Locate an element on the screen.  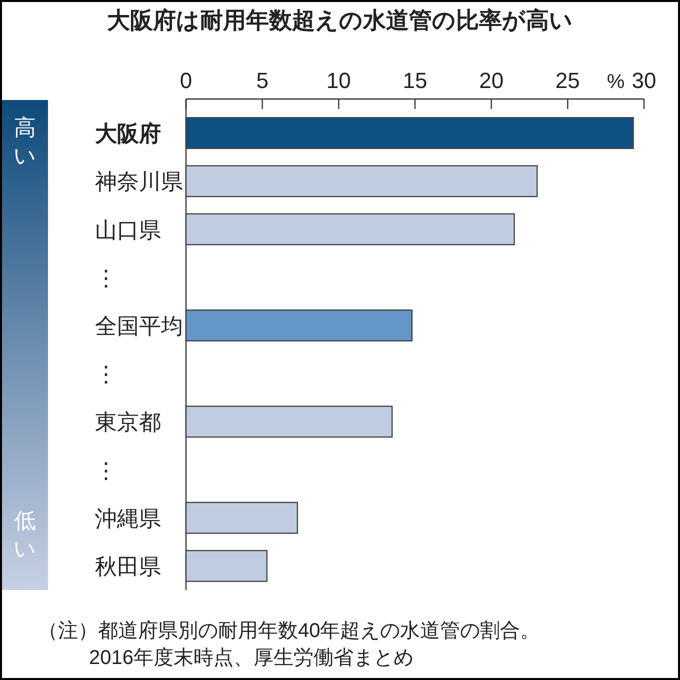
x-tick-label: 25 is located at coordinates (567, 80).